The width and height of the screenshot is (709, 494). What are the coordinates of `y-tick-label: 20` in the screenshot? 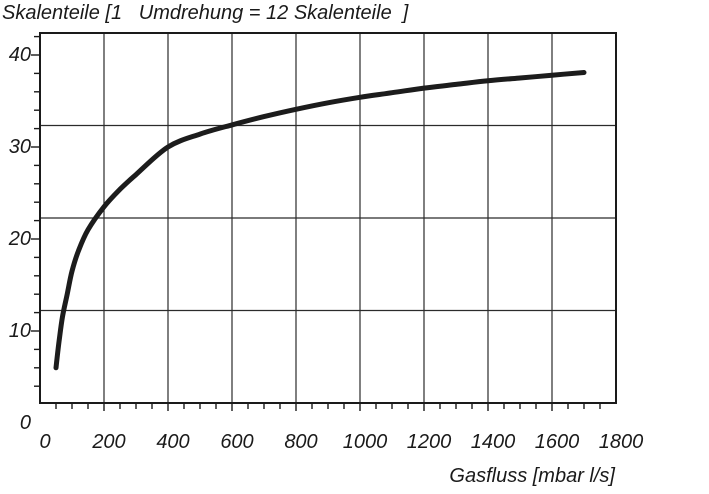 It's located at (19, 239).